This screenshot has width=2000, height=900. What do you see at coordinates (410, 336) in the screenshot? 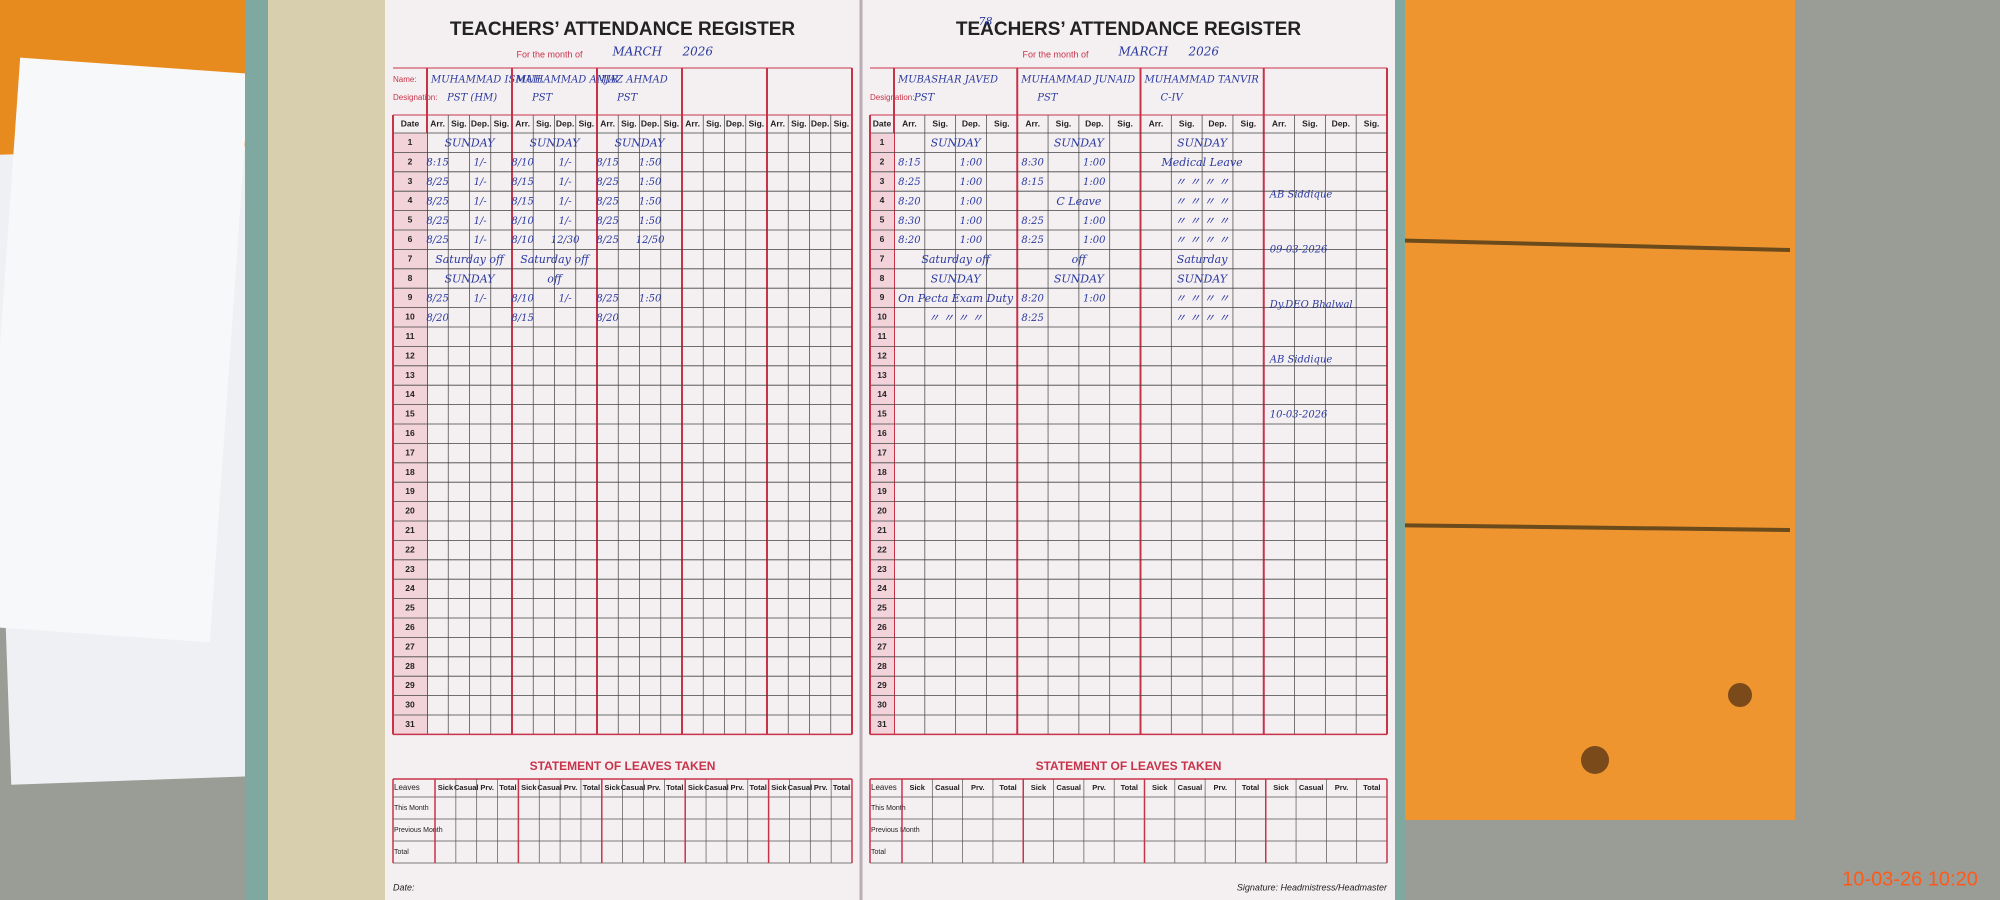
I see `date-number: 11` at bounding box center [410, 336].